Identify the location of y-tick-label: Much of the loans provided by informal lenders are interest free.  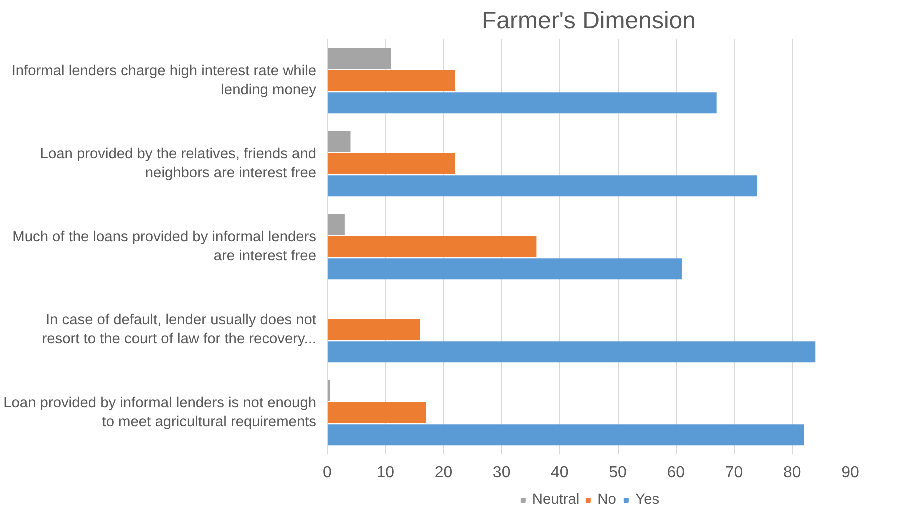
(164, 247).